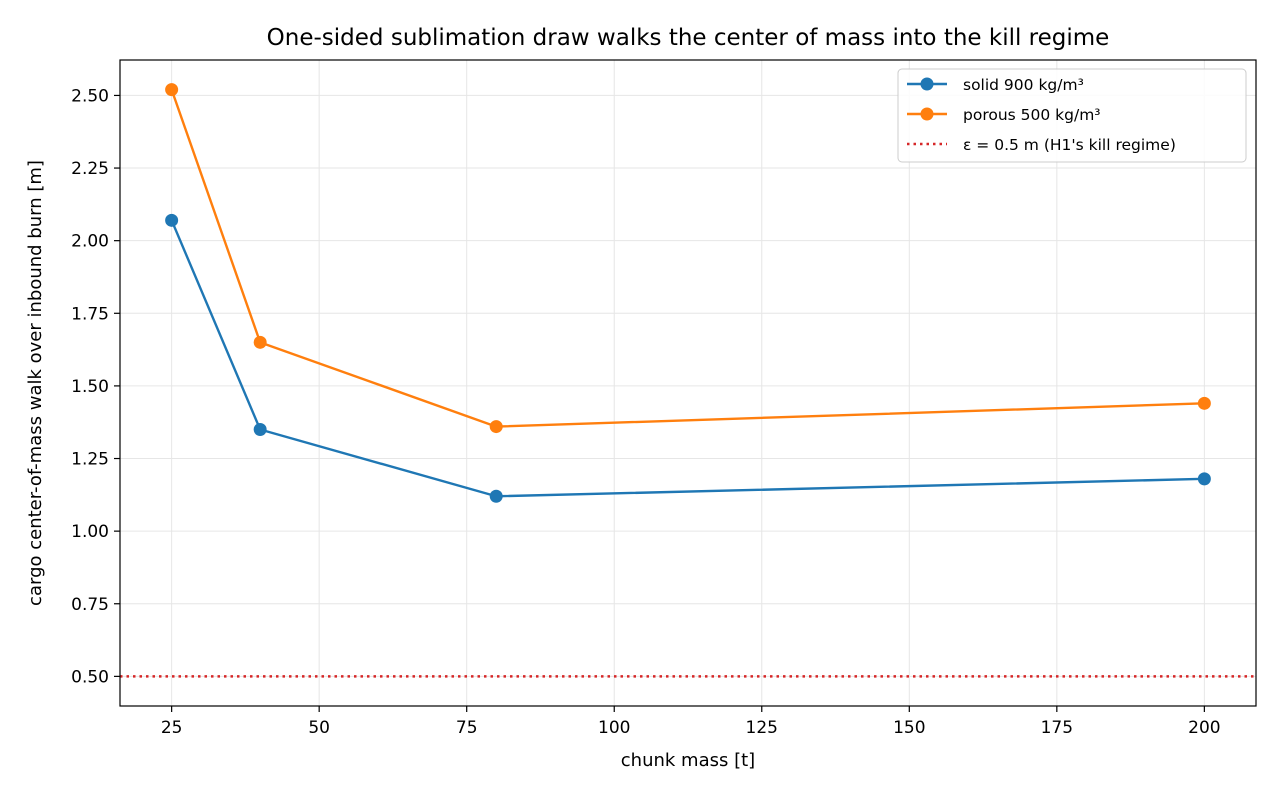 This screenshot has width=1280, height=800. I want to click on x-tick-label: 175, so click(1057, 728).